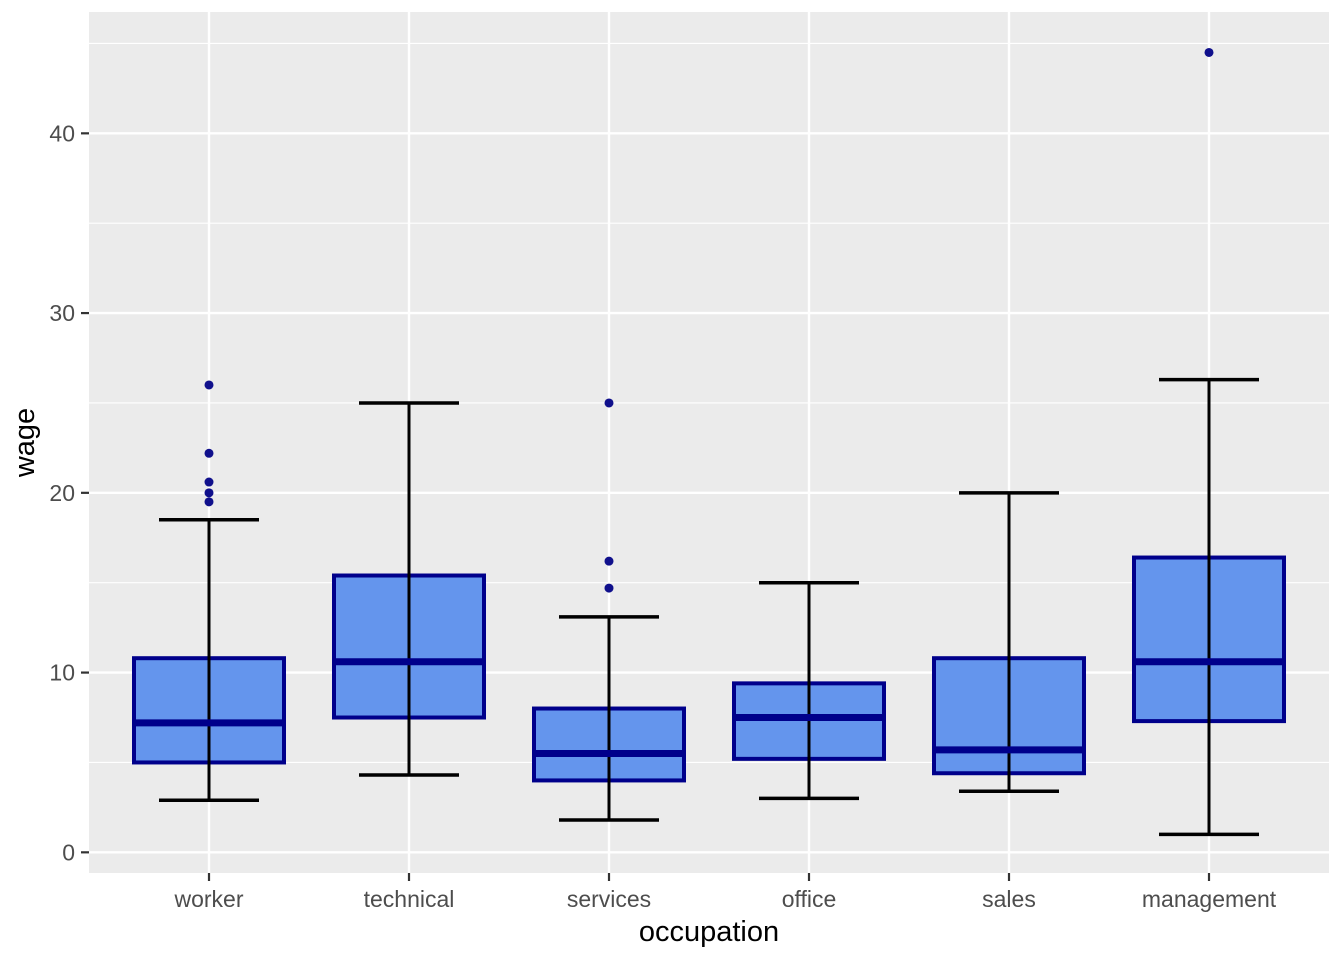  Describe the element at coordinates (25, 443) in the screenshot. I see `y-axis-title: wage` at that location.